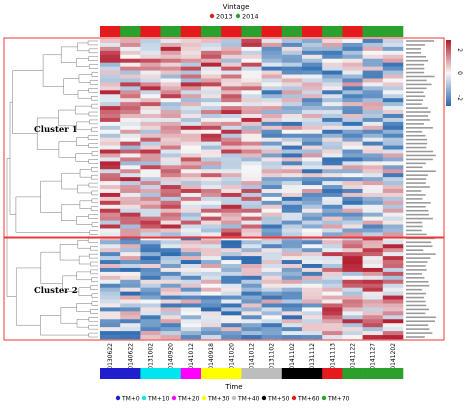 This screenshot has width=474, height=409. What do you see at coordinates (224, 17) in the screenshot?
I see `vintage-2013-label: 2013` at bounding box center [224, 17].